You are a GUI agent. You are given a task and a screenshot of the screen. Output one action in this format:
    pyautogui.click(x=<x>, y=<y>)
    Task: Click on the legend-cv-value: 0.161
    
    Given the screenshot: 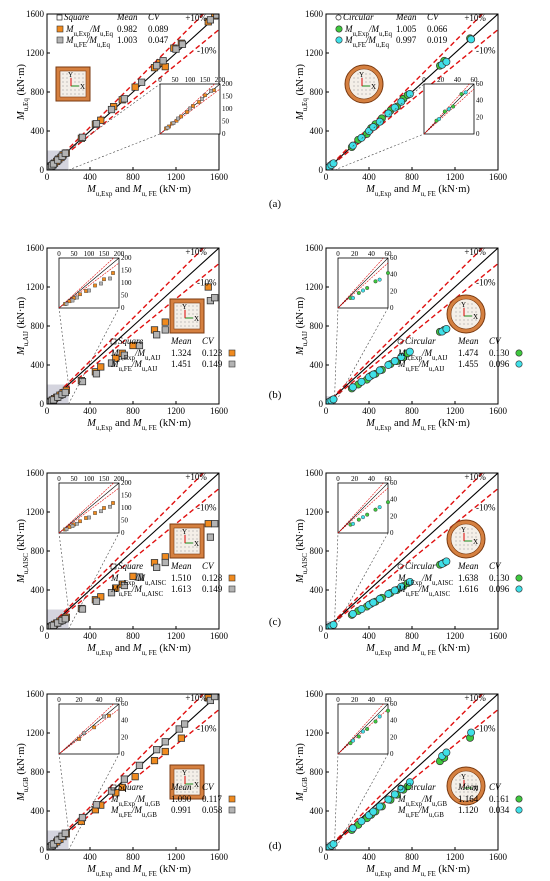 What is the action you would take?
    pyautogui.click(x=499, y=799)
    